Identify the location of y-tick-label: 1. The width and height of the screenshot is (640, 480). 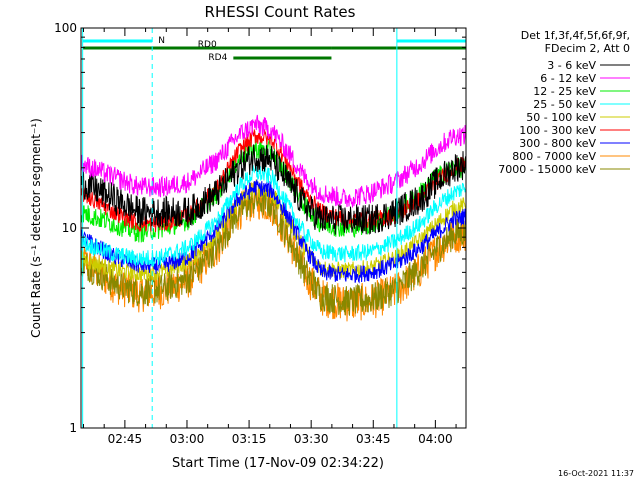
(73, 428).